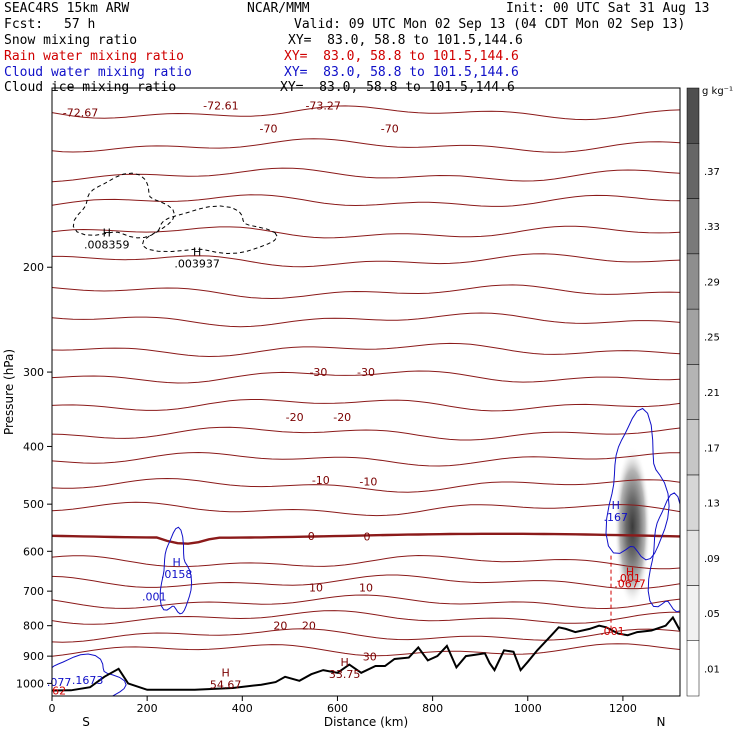 The width and height of the screenshot is (740, 740). What do you see at coordinates (712, 669) in the screenshot?
I see `colorbar-tick-label: .01` at bounding box center [712, 669].